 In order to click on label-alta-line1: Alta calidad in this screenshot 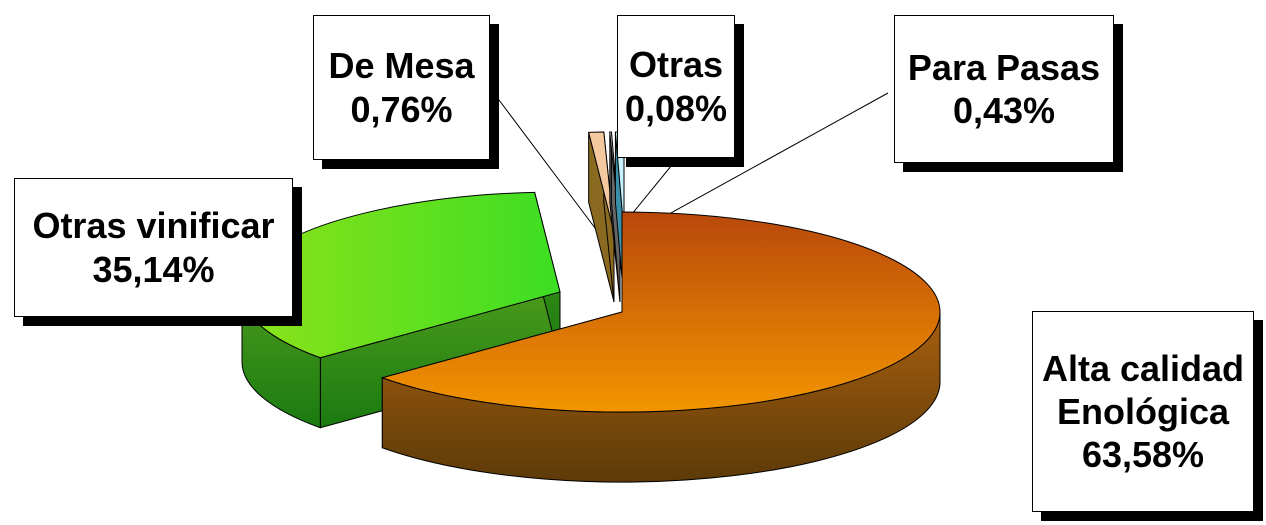, I will do `click(1143, 368)`.